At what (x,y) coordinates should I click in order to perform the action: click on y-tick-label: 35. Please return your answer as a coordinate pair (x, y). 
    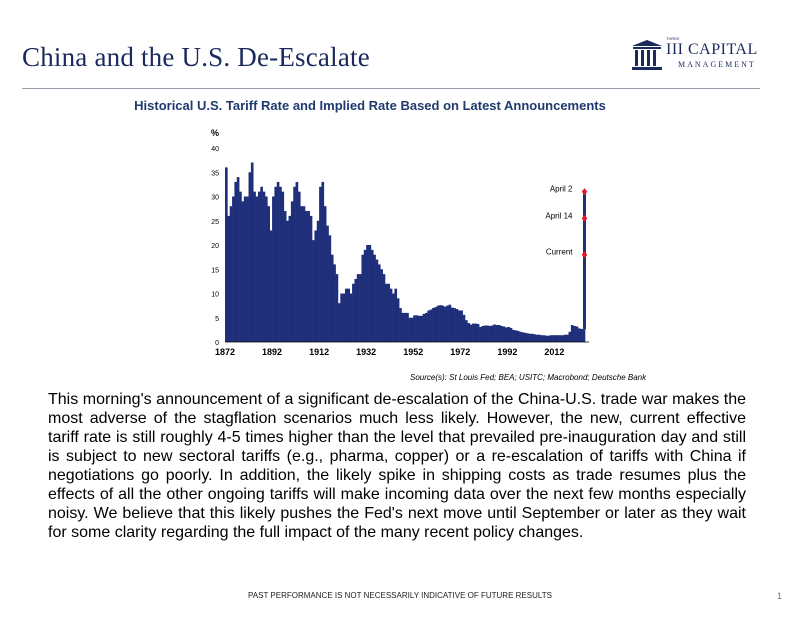
    Looking at the image, I should click on (215, 173).